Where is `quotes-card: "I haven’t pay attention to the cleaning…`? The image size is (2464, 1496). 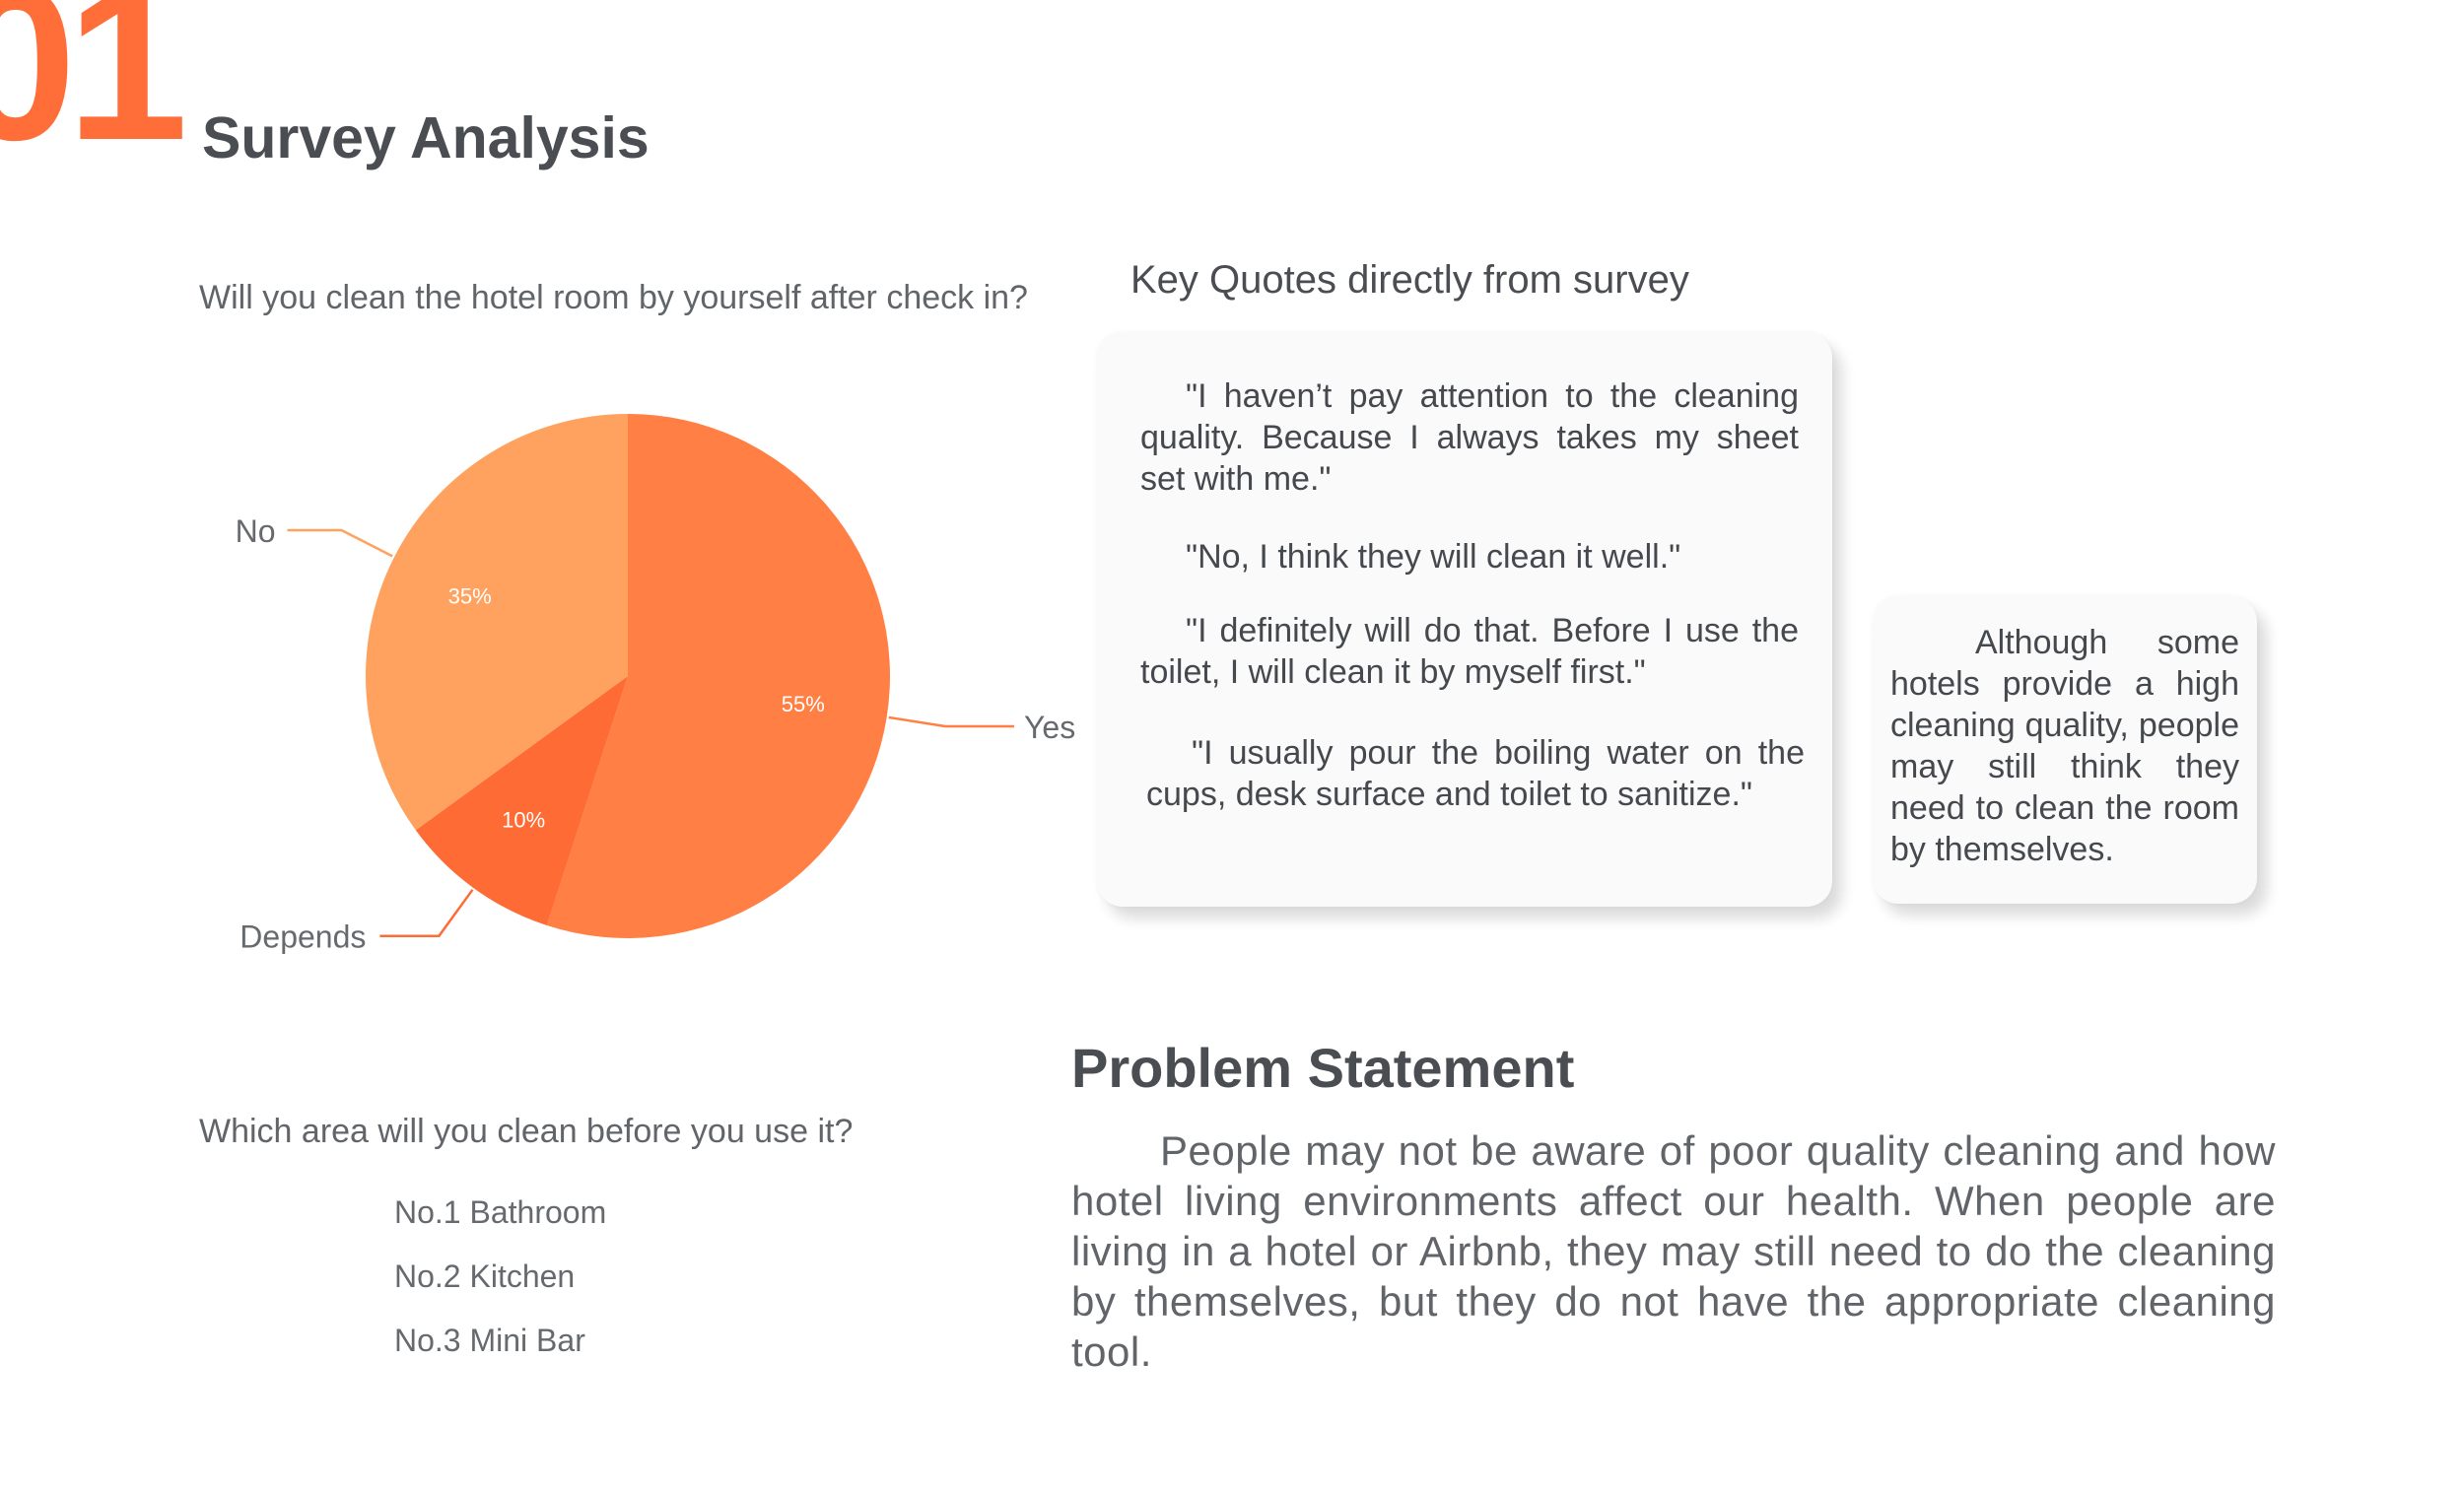
quotes-card: "I haven’t pay attention to the cleaning… is located at coordinates (1464, 619).